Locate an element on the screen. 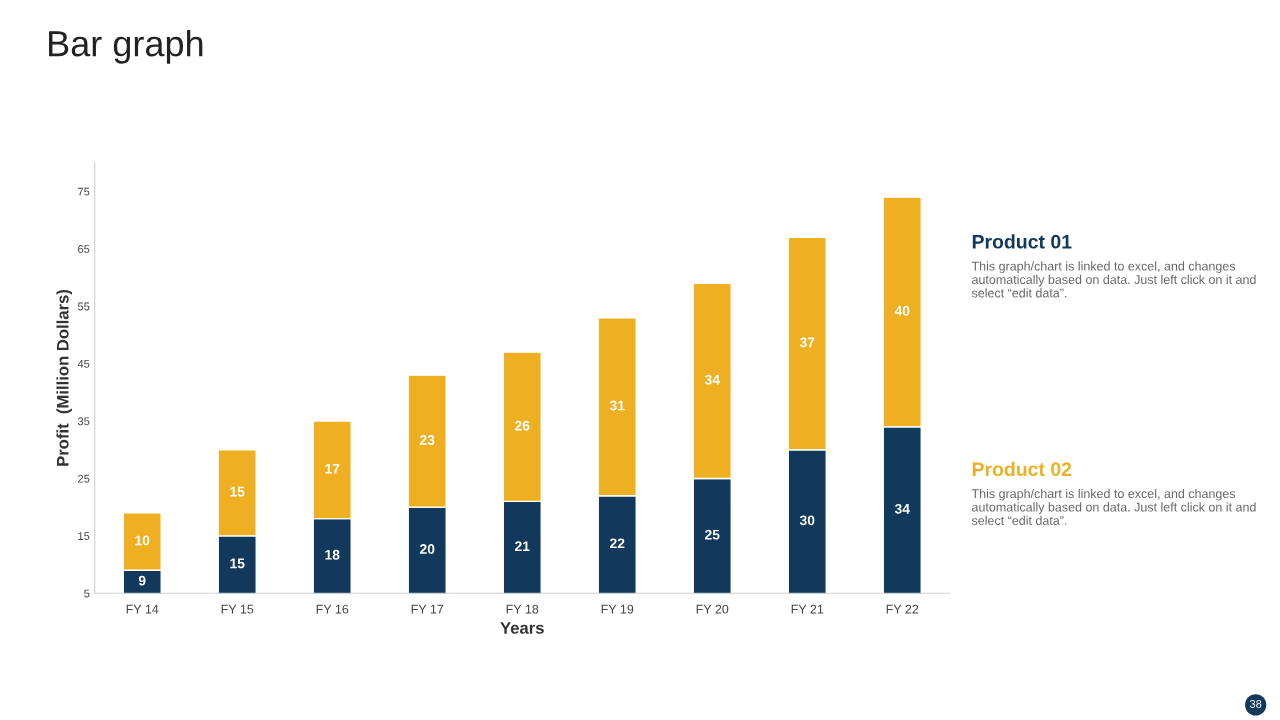 This screenshot has width=1280, height=720. data-label: 17 is located at coordinates (332, 468).